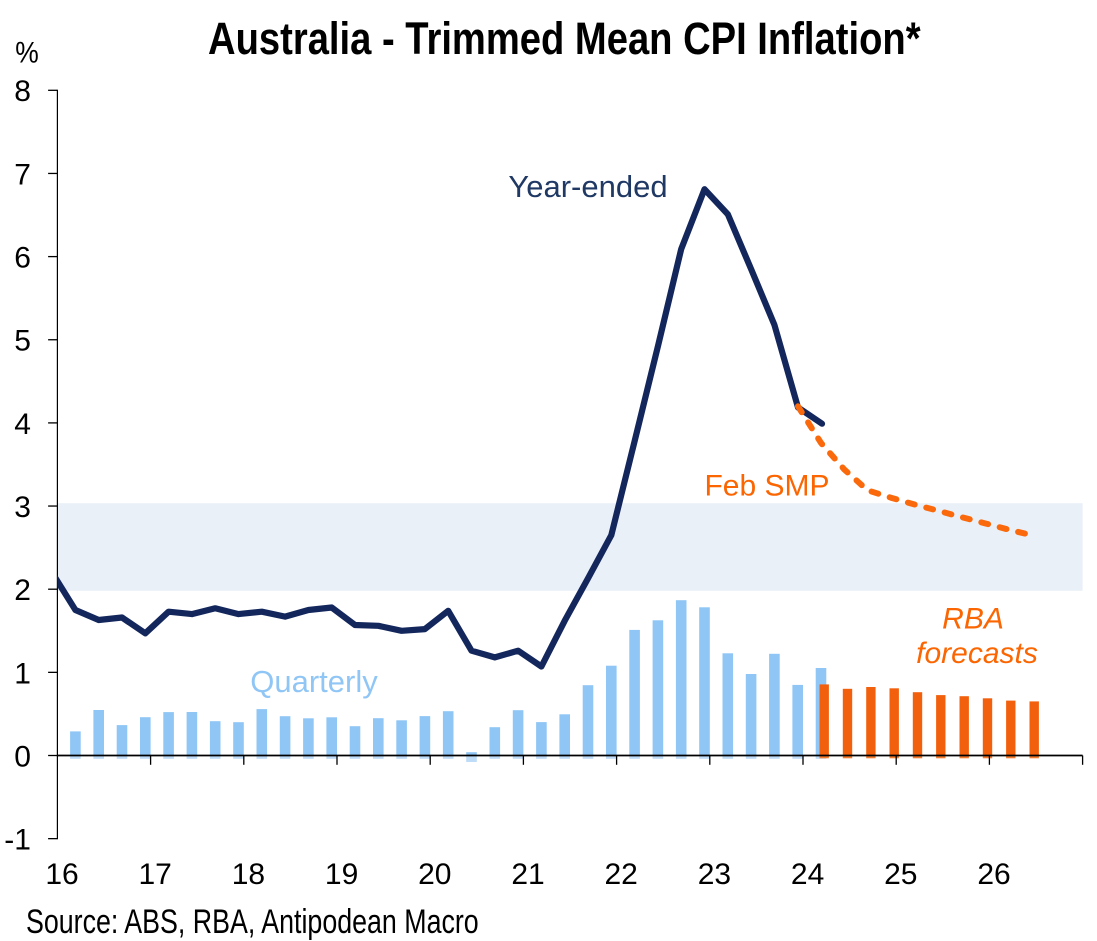  What do you see at coordinates (714, 874) in the screenshot?
I see `svg-text: 23` at bounding box center [714, 874].